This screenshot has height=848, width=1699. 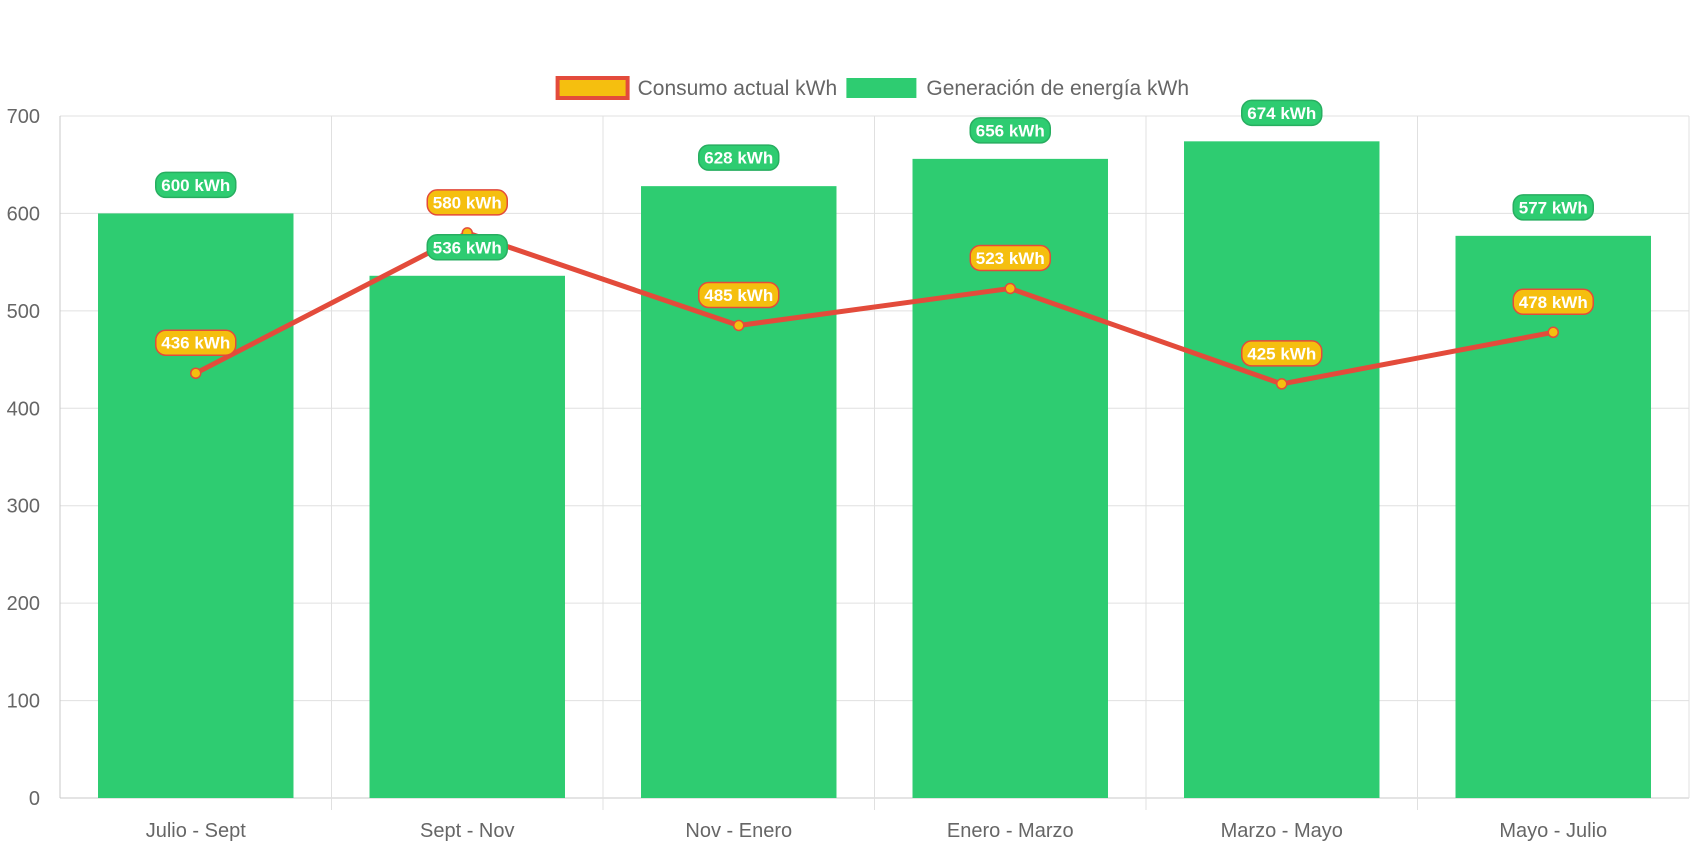 I want to click on data-label-text: 478 kWh, so click(x=1553, y=302).